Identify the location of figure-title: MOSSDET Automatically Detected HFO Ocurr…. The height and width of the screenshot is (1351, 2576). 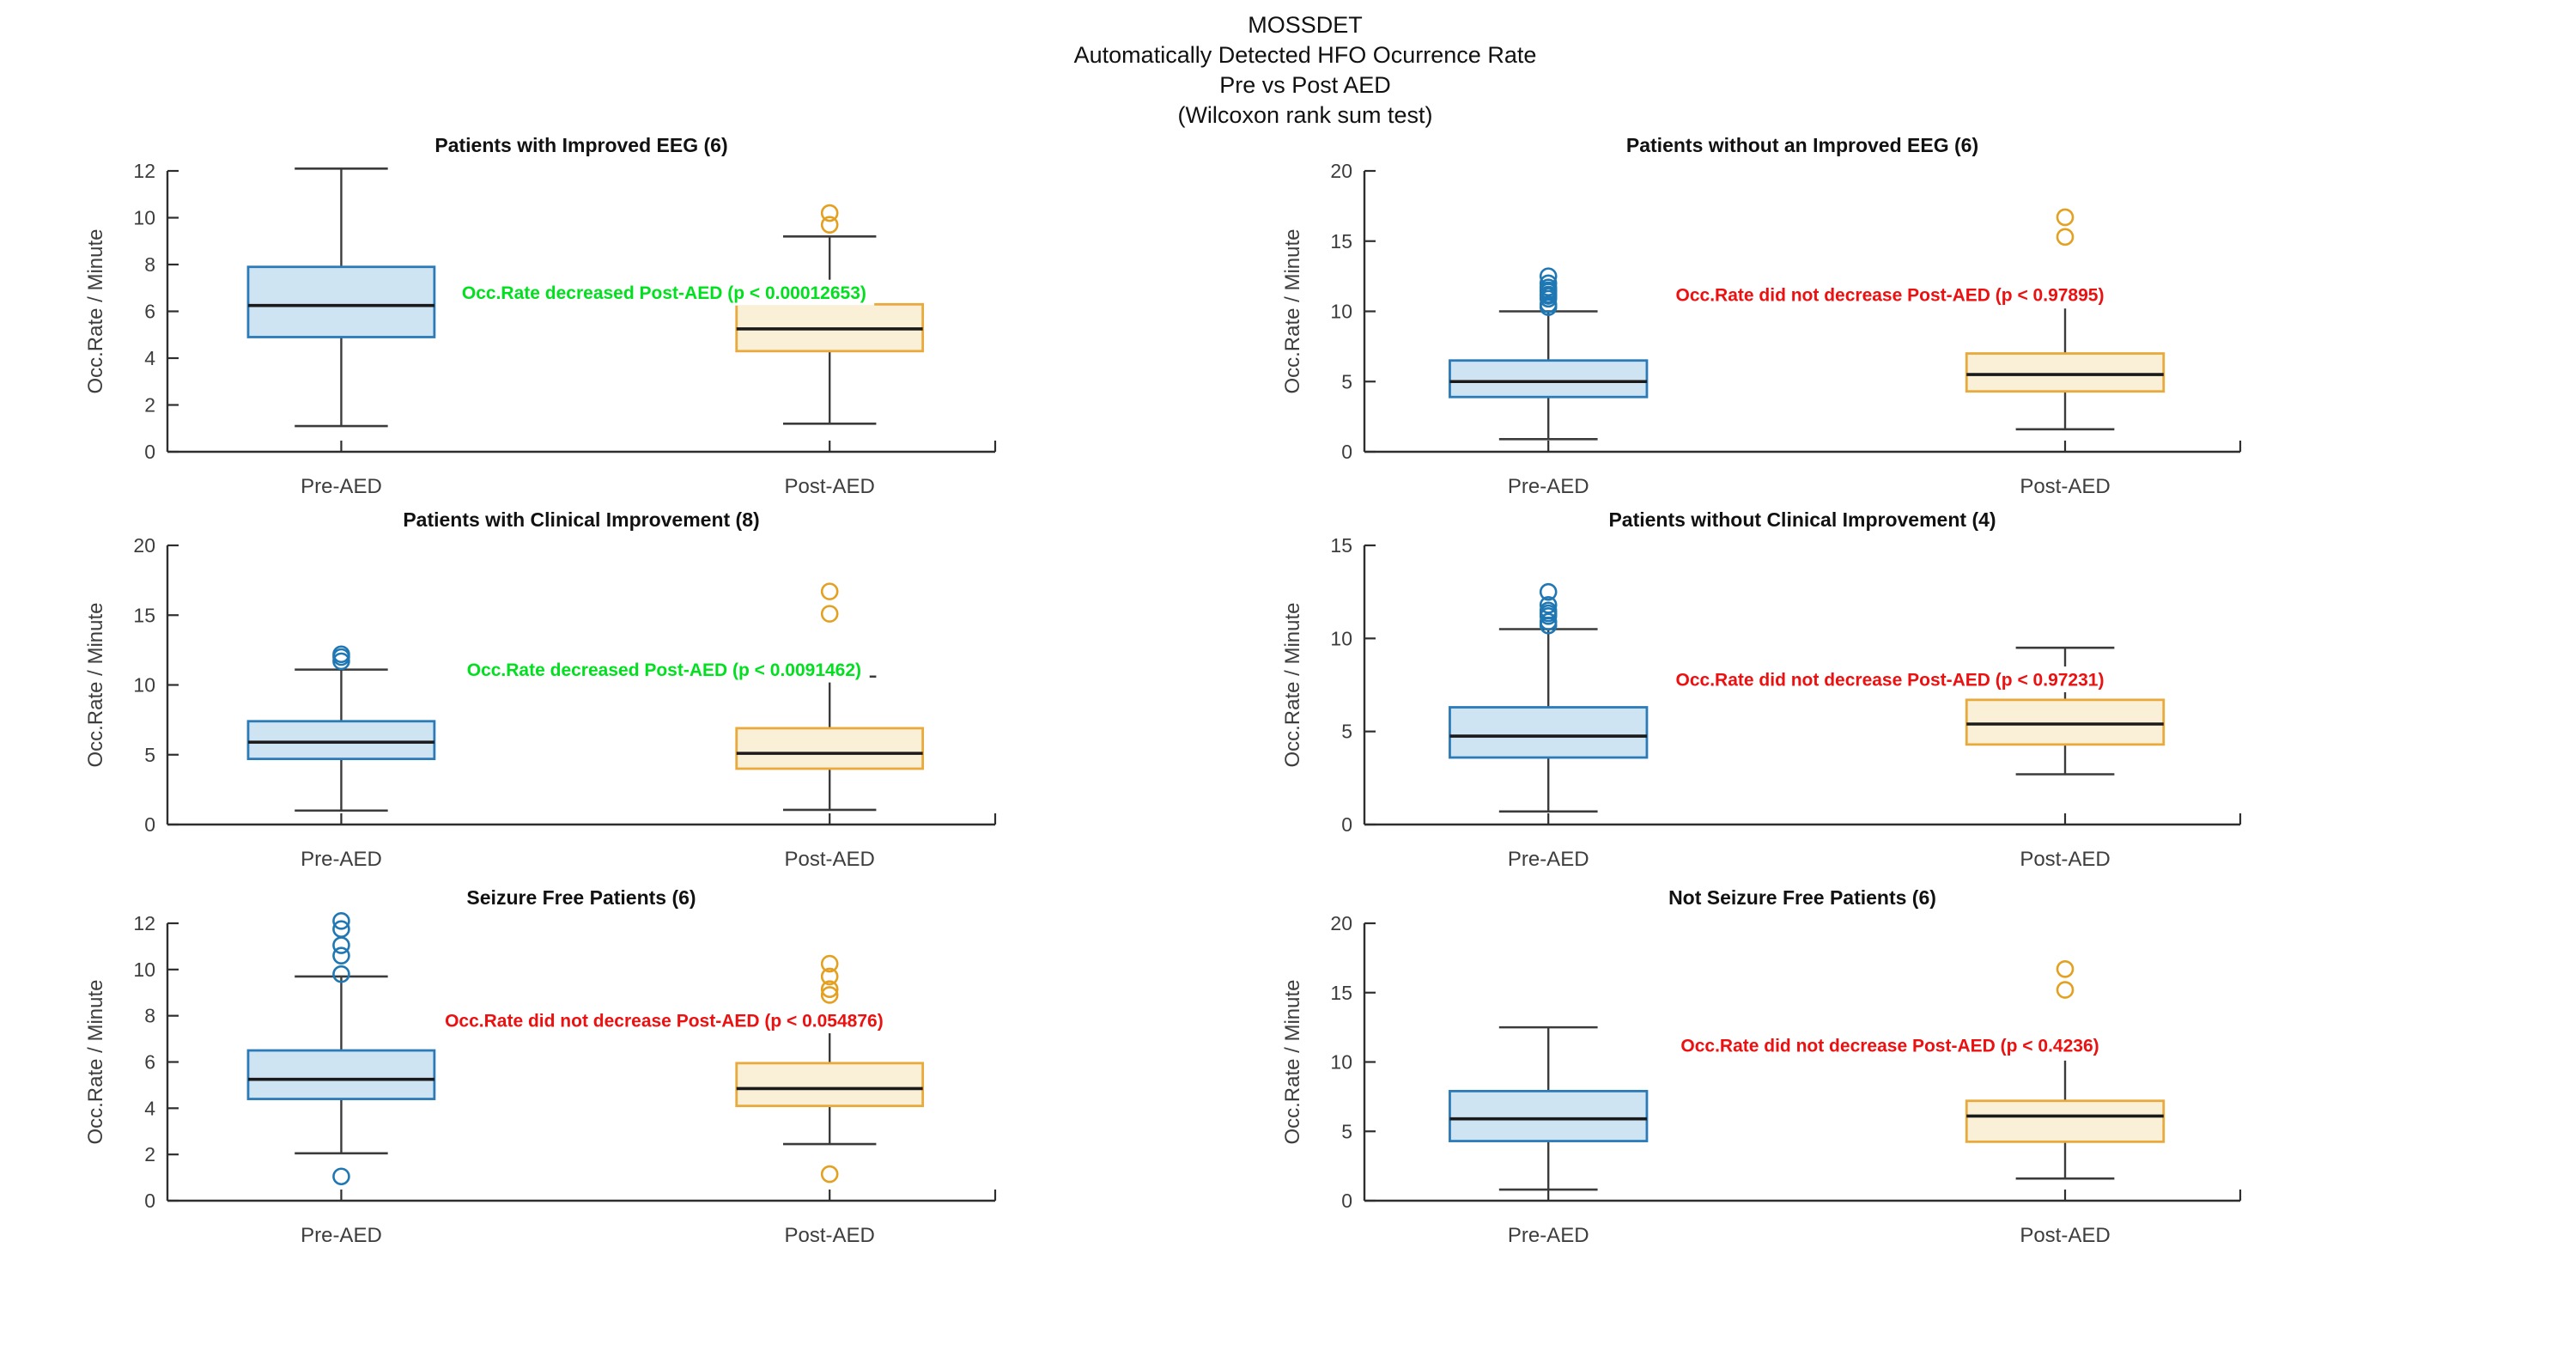
(1288, 70).